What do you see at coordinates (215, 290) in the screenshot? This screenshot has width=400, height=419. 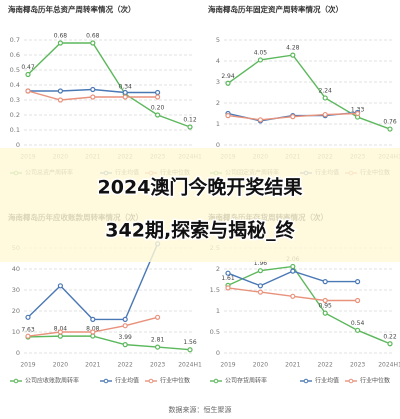 I see `y-tick-label: 1.5` at bounding box center [215, 290].